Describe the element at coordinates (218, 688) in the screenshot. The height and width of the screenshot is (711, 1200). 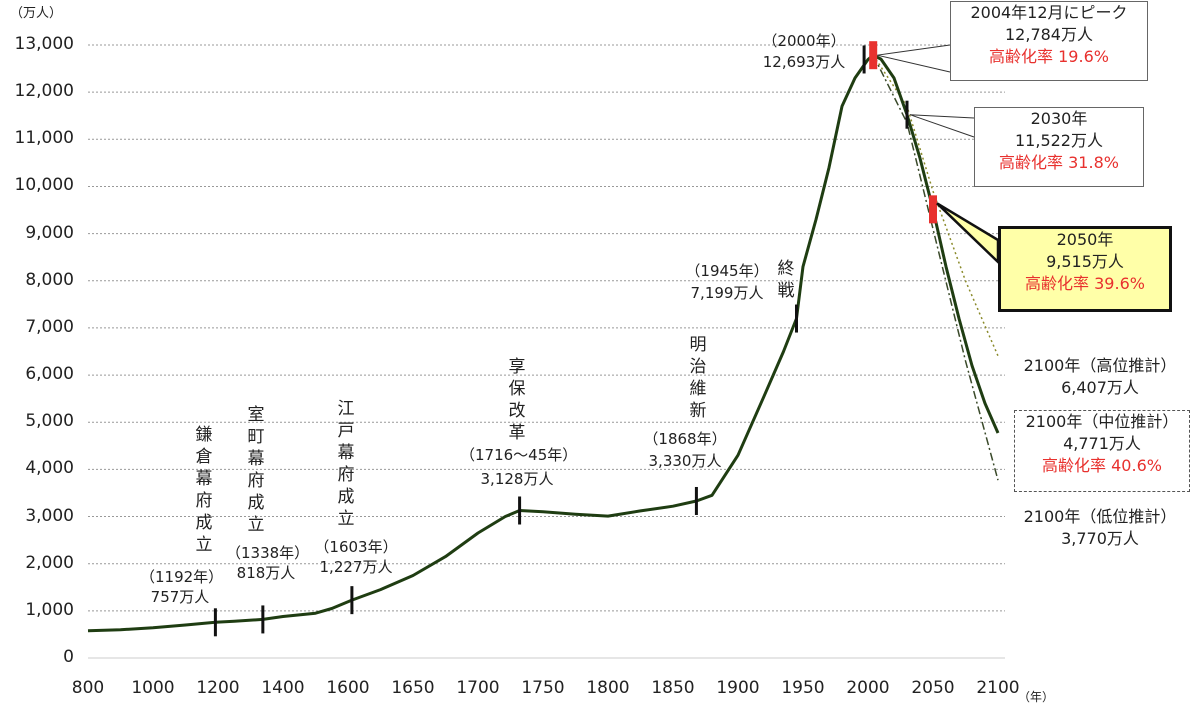
I see `x-tick-label: 1200` at that location.